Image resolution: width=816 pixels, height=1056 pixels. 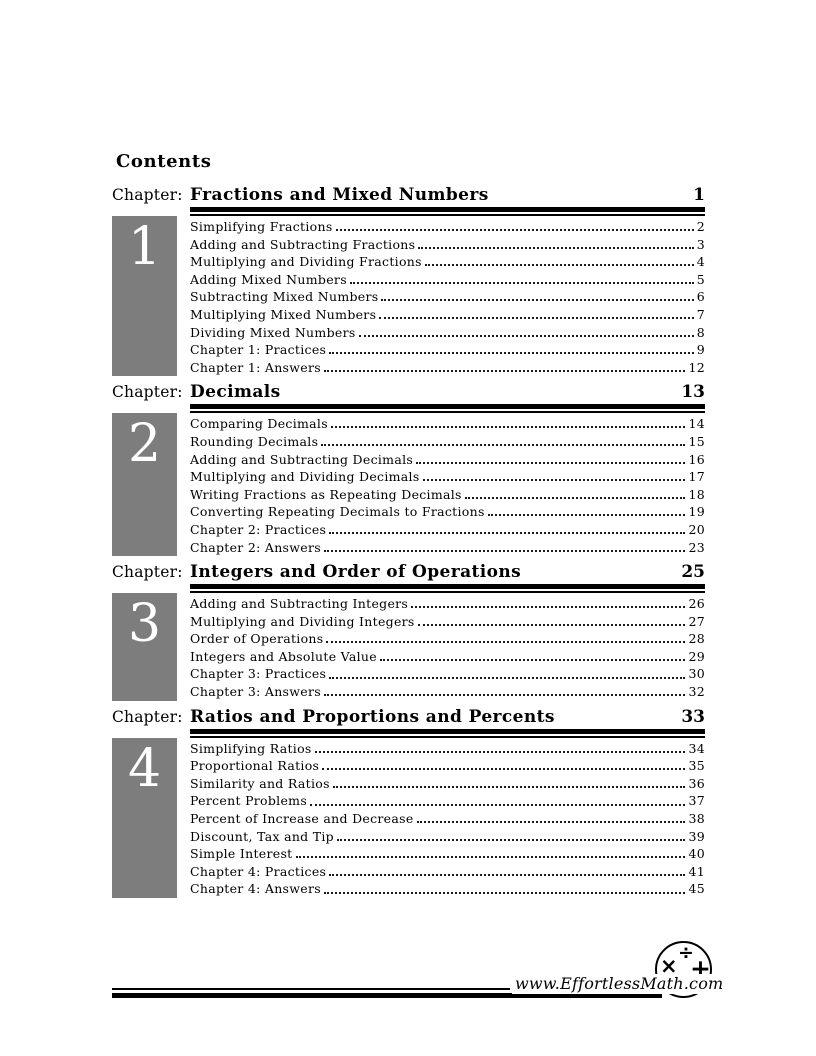 I want to click on toc-entry: Adding and Subtracting Decimals 16, so click(x=447, y=460).